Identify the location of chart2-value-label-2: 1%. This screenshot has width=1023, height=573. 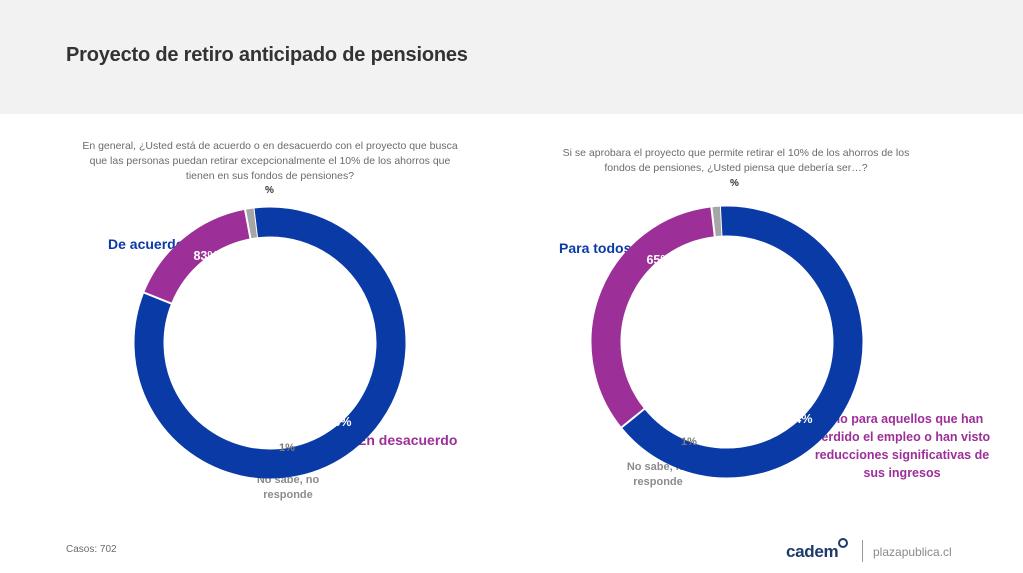
(689, 442).